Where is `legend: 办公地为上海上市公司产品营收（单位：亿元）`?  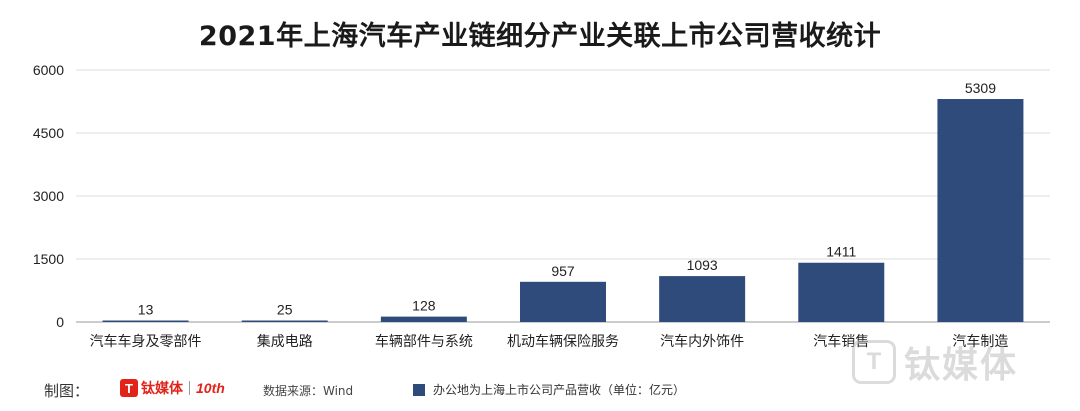
legend: 办公地为上海上市公司产品营收（单位：亿元） is located at coordinates (549, 389).